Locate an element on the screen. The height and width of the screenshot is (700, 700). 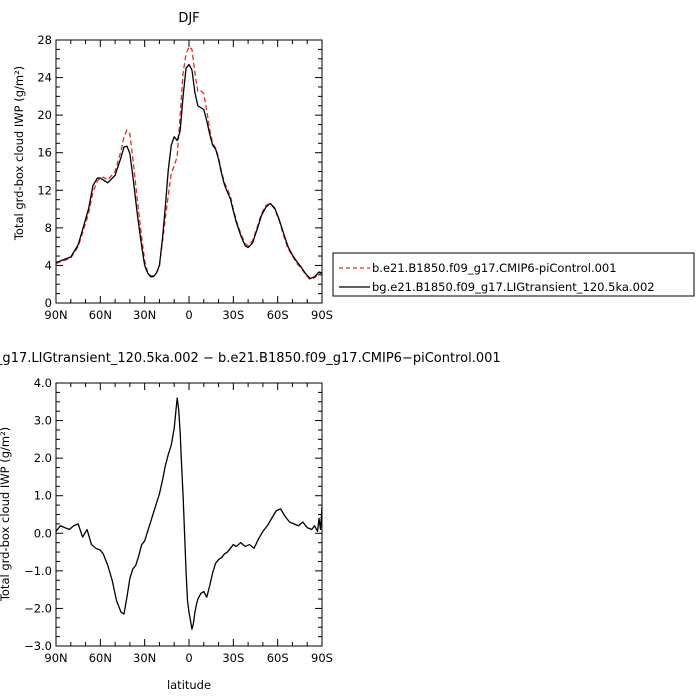
top-x-tick-label: 30N is located at coordinates (144, 315).